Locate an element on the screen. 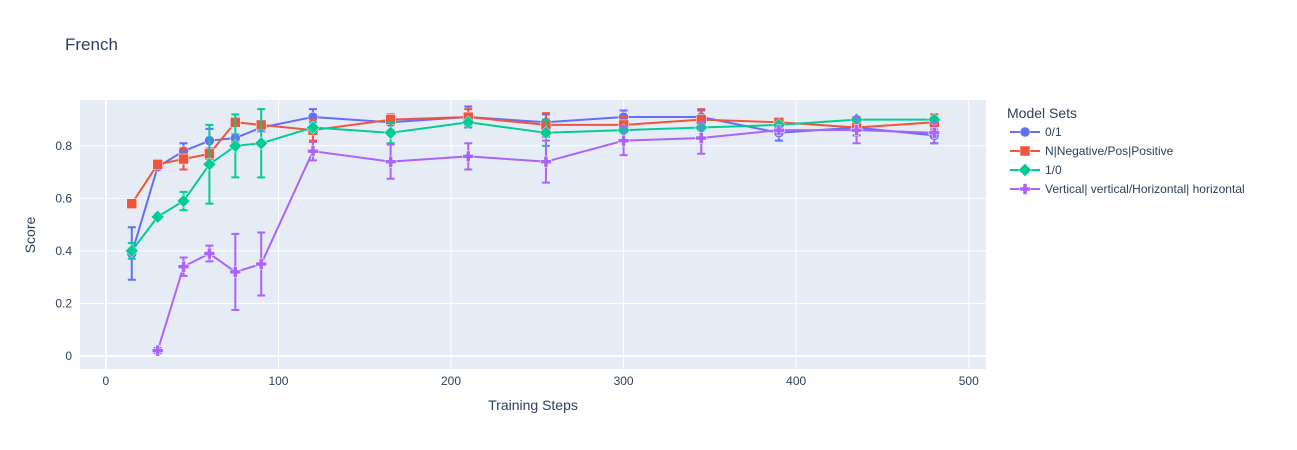 Image resolution: width=1297 pixels, height=450 pixels. x-tick-label: 400 is located at coordinates (796, 381).